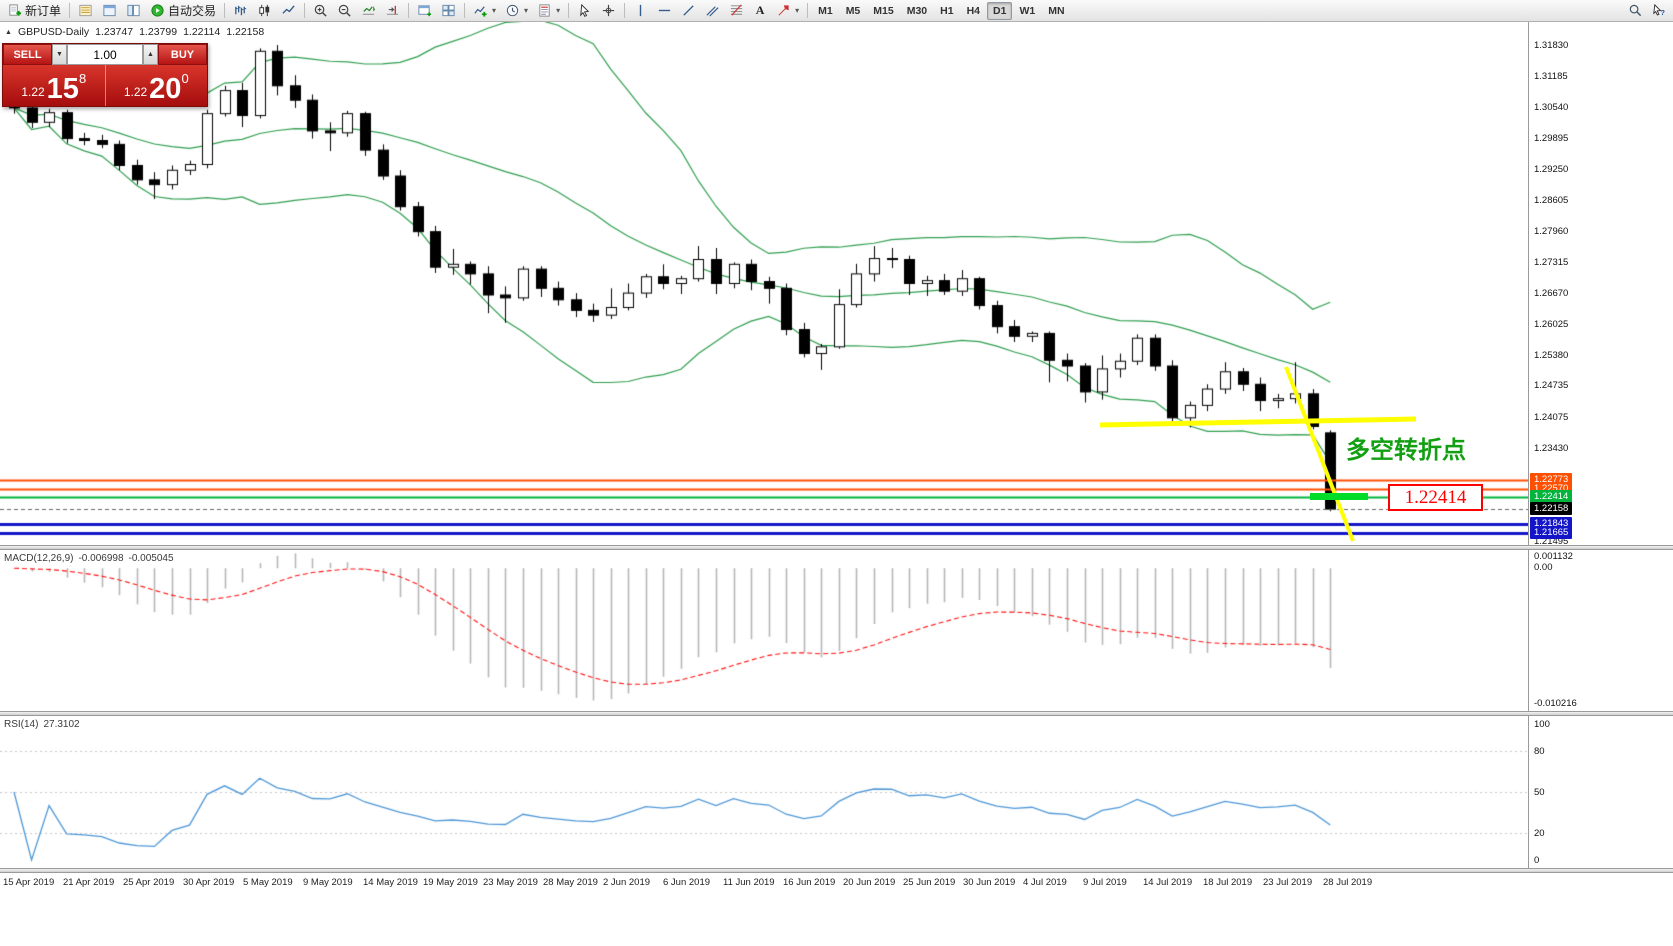 The height and width of the screenshot is (946, 1673). Describe the element at coordinates (510, 882) in the screenshot. I see `date-label: 23 May 2019` at that location.